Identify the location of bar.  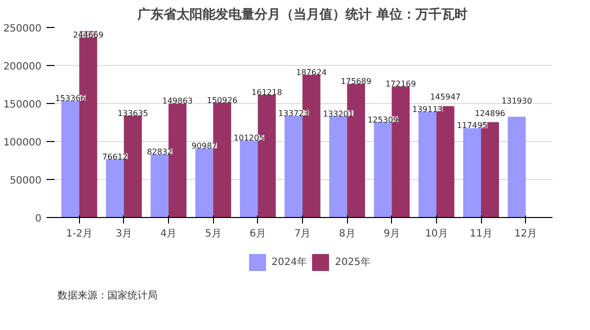
(517, 167).